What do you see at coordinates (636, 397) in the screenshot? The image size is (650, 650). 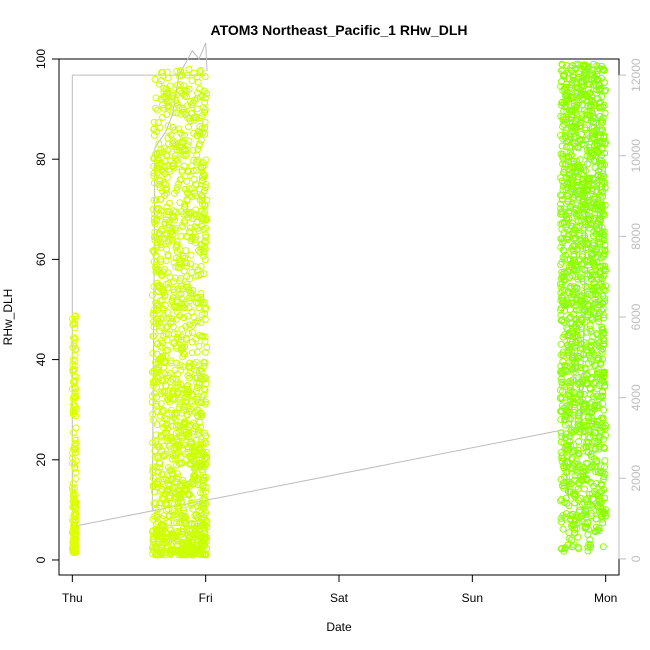 I see `y2-tick-label: 4000` at bounding box center [636, 397].